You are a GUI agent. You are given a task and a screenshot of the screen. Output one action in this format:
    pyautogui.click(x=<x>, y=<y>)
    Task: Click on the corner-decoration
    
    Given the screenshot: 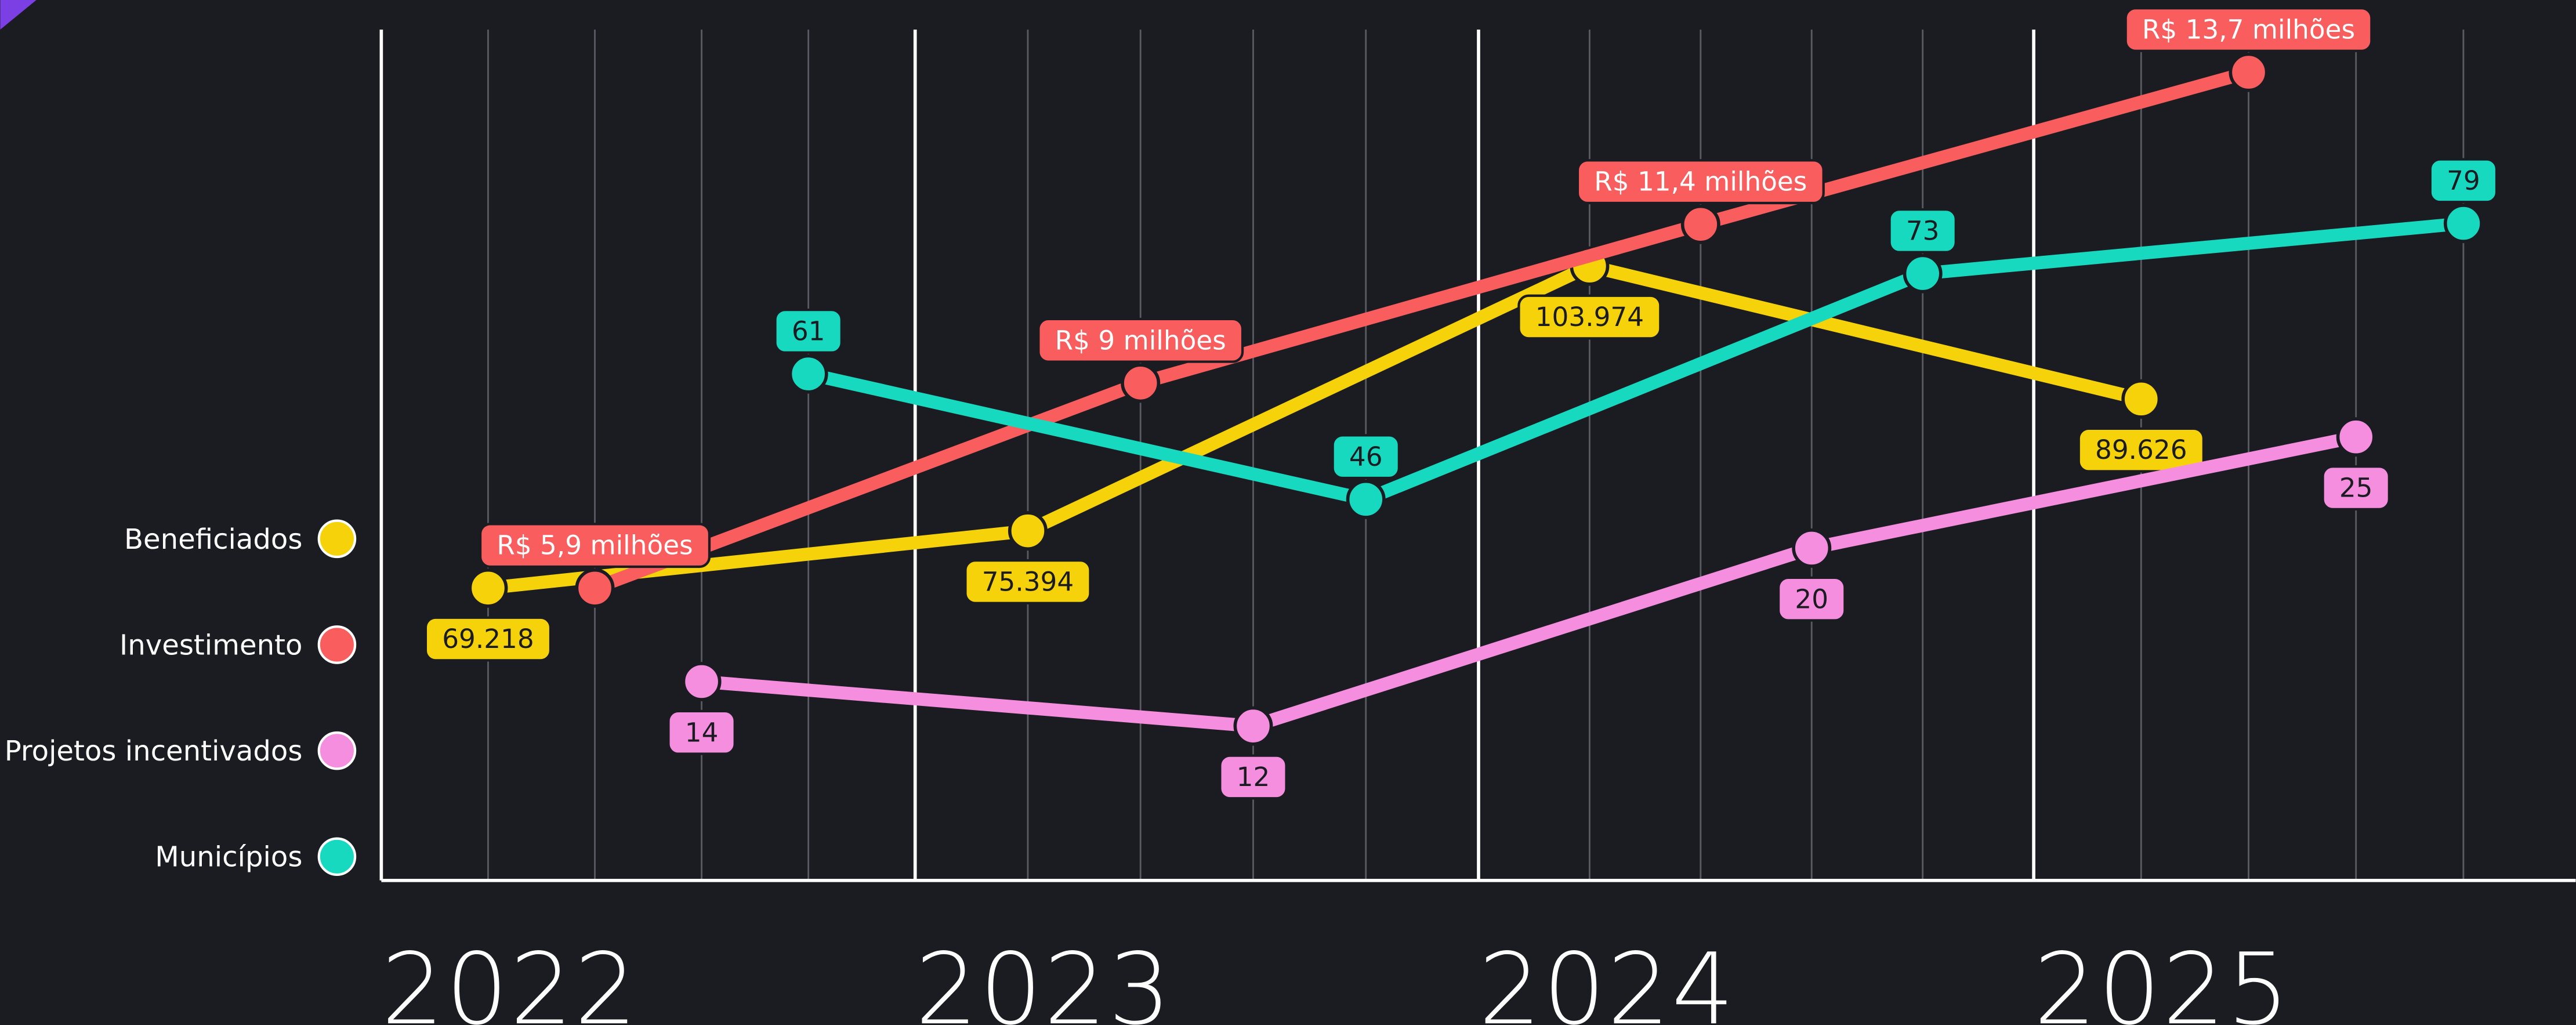 What is the action you would take?
    pyautogui.click(x=18, y=15)
    